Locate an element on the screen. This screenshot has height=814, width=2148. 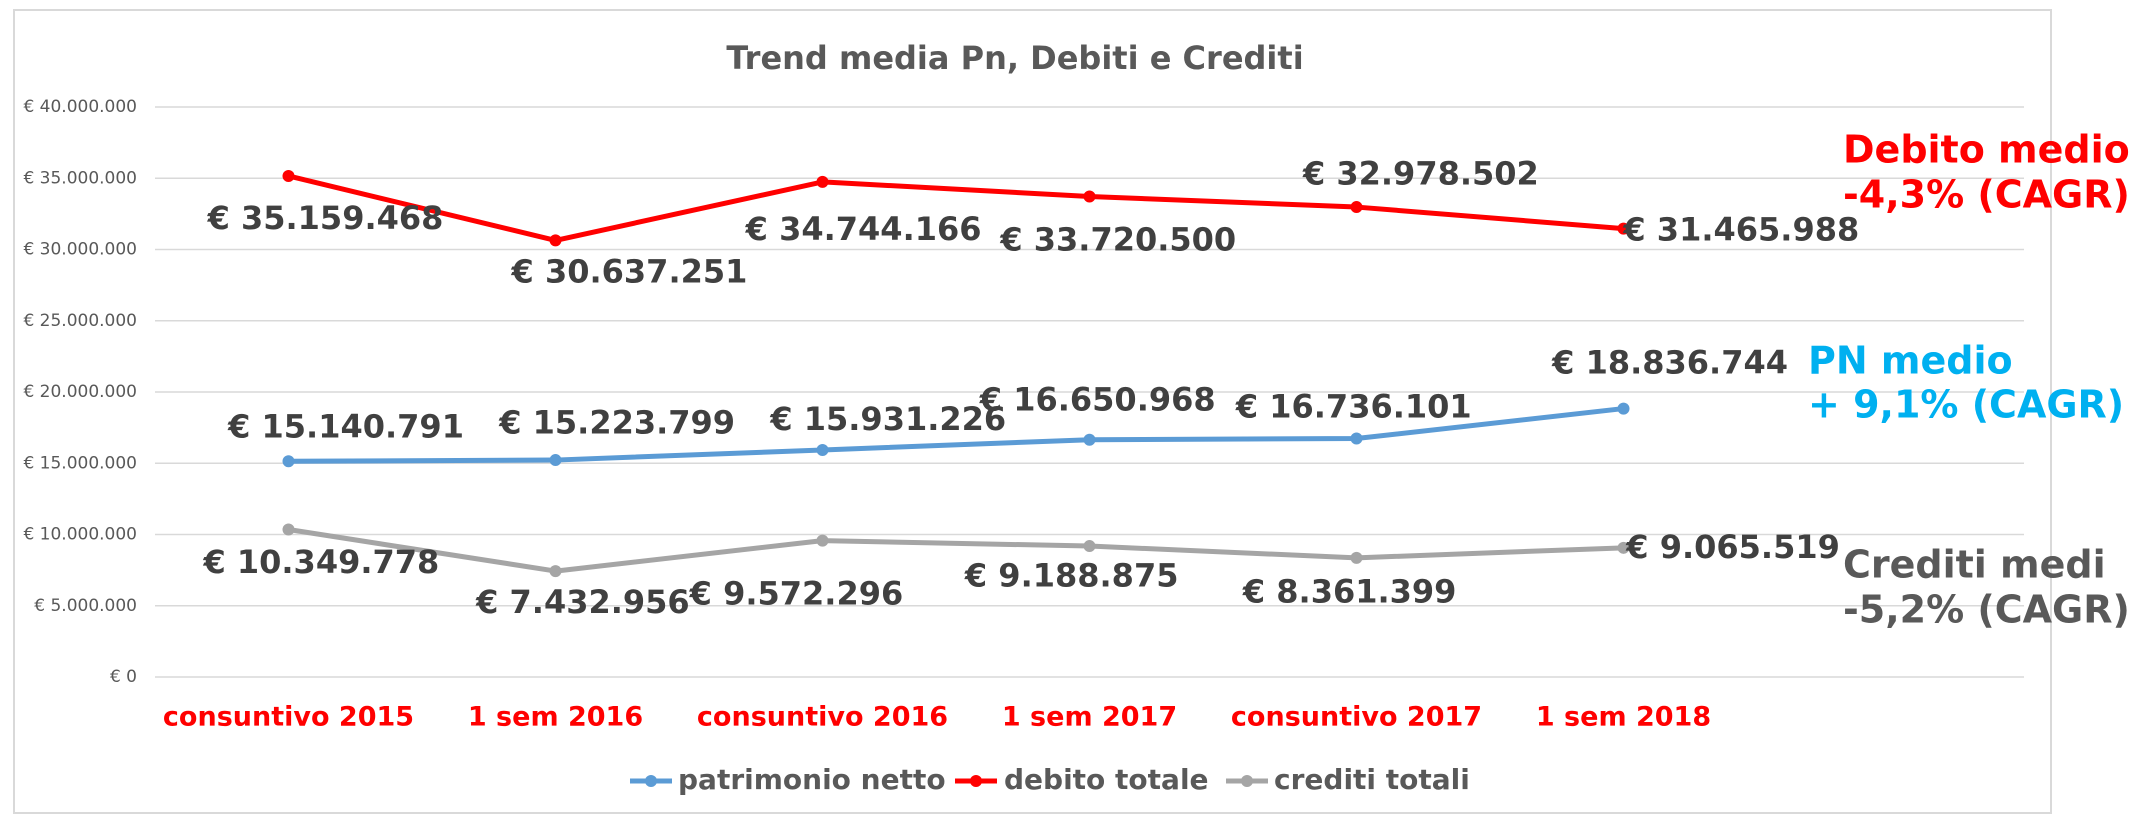
data-label: € 35.159.468 is located at coordinates (325, 218).